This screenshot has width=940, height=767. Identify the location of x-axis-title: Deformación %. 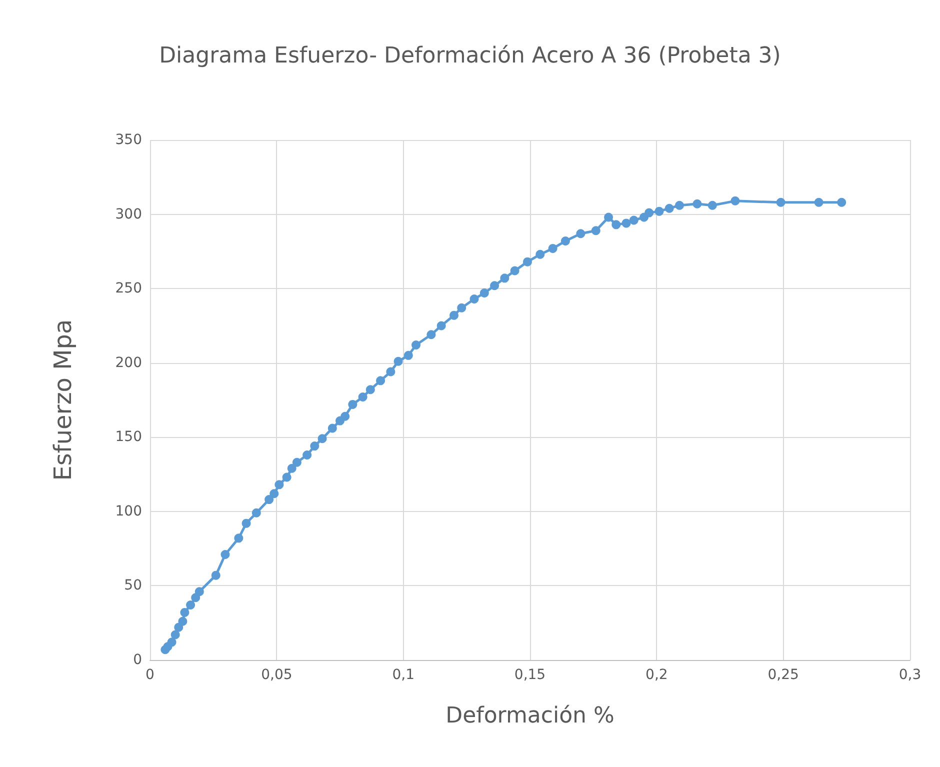
(530, 716).